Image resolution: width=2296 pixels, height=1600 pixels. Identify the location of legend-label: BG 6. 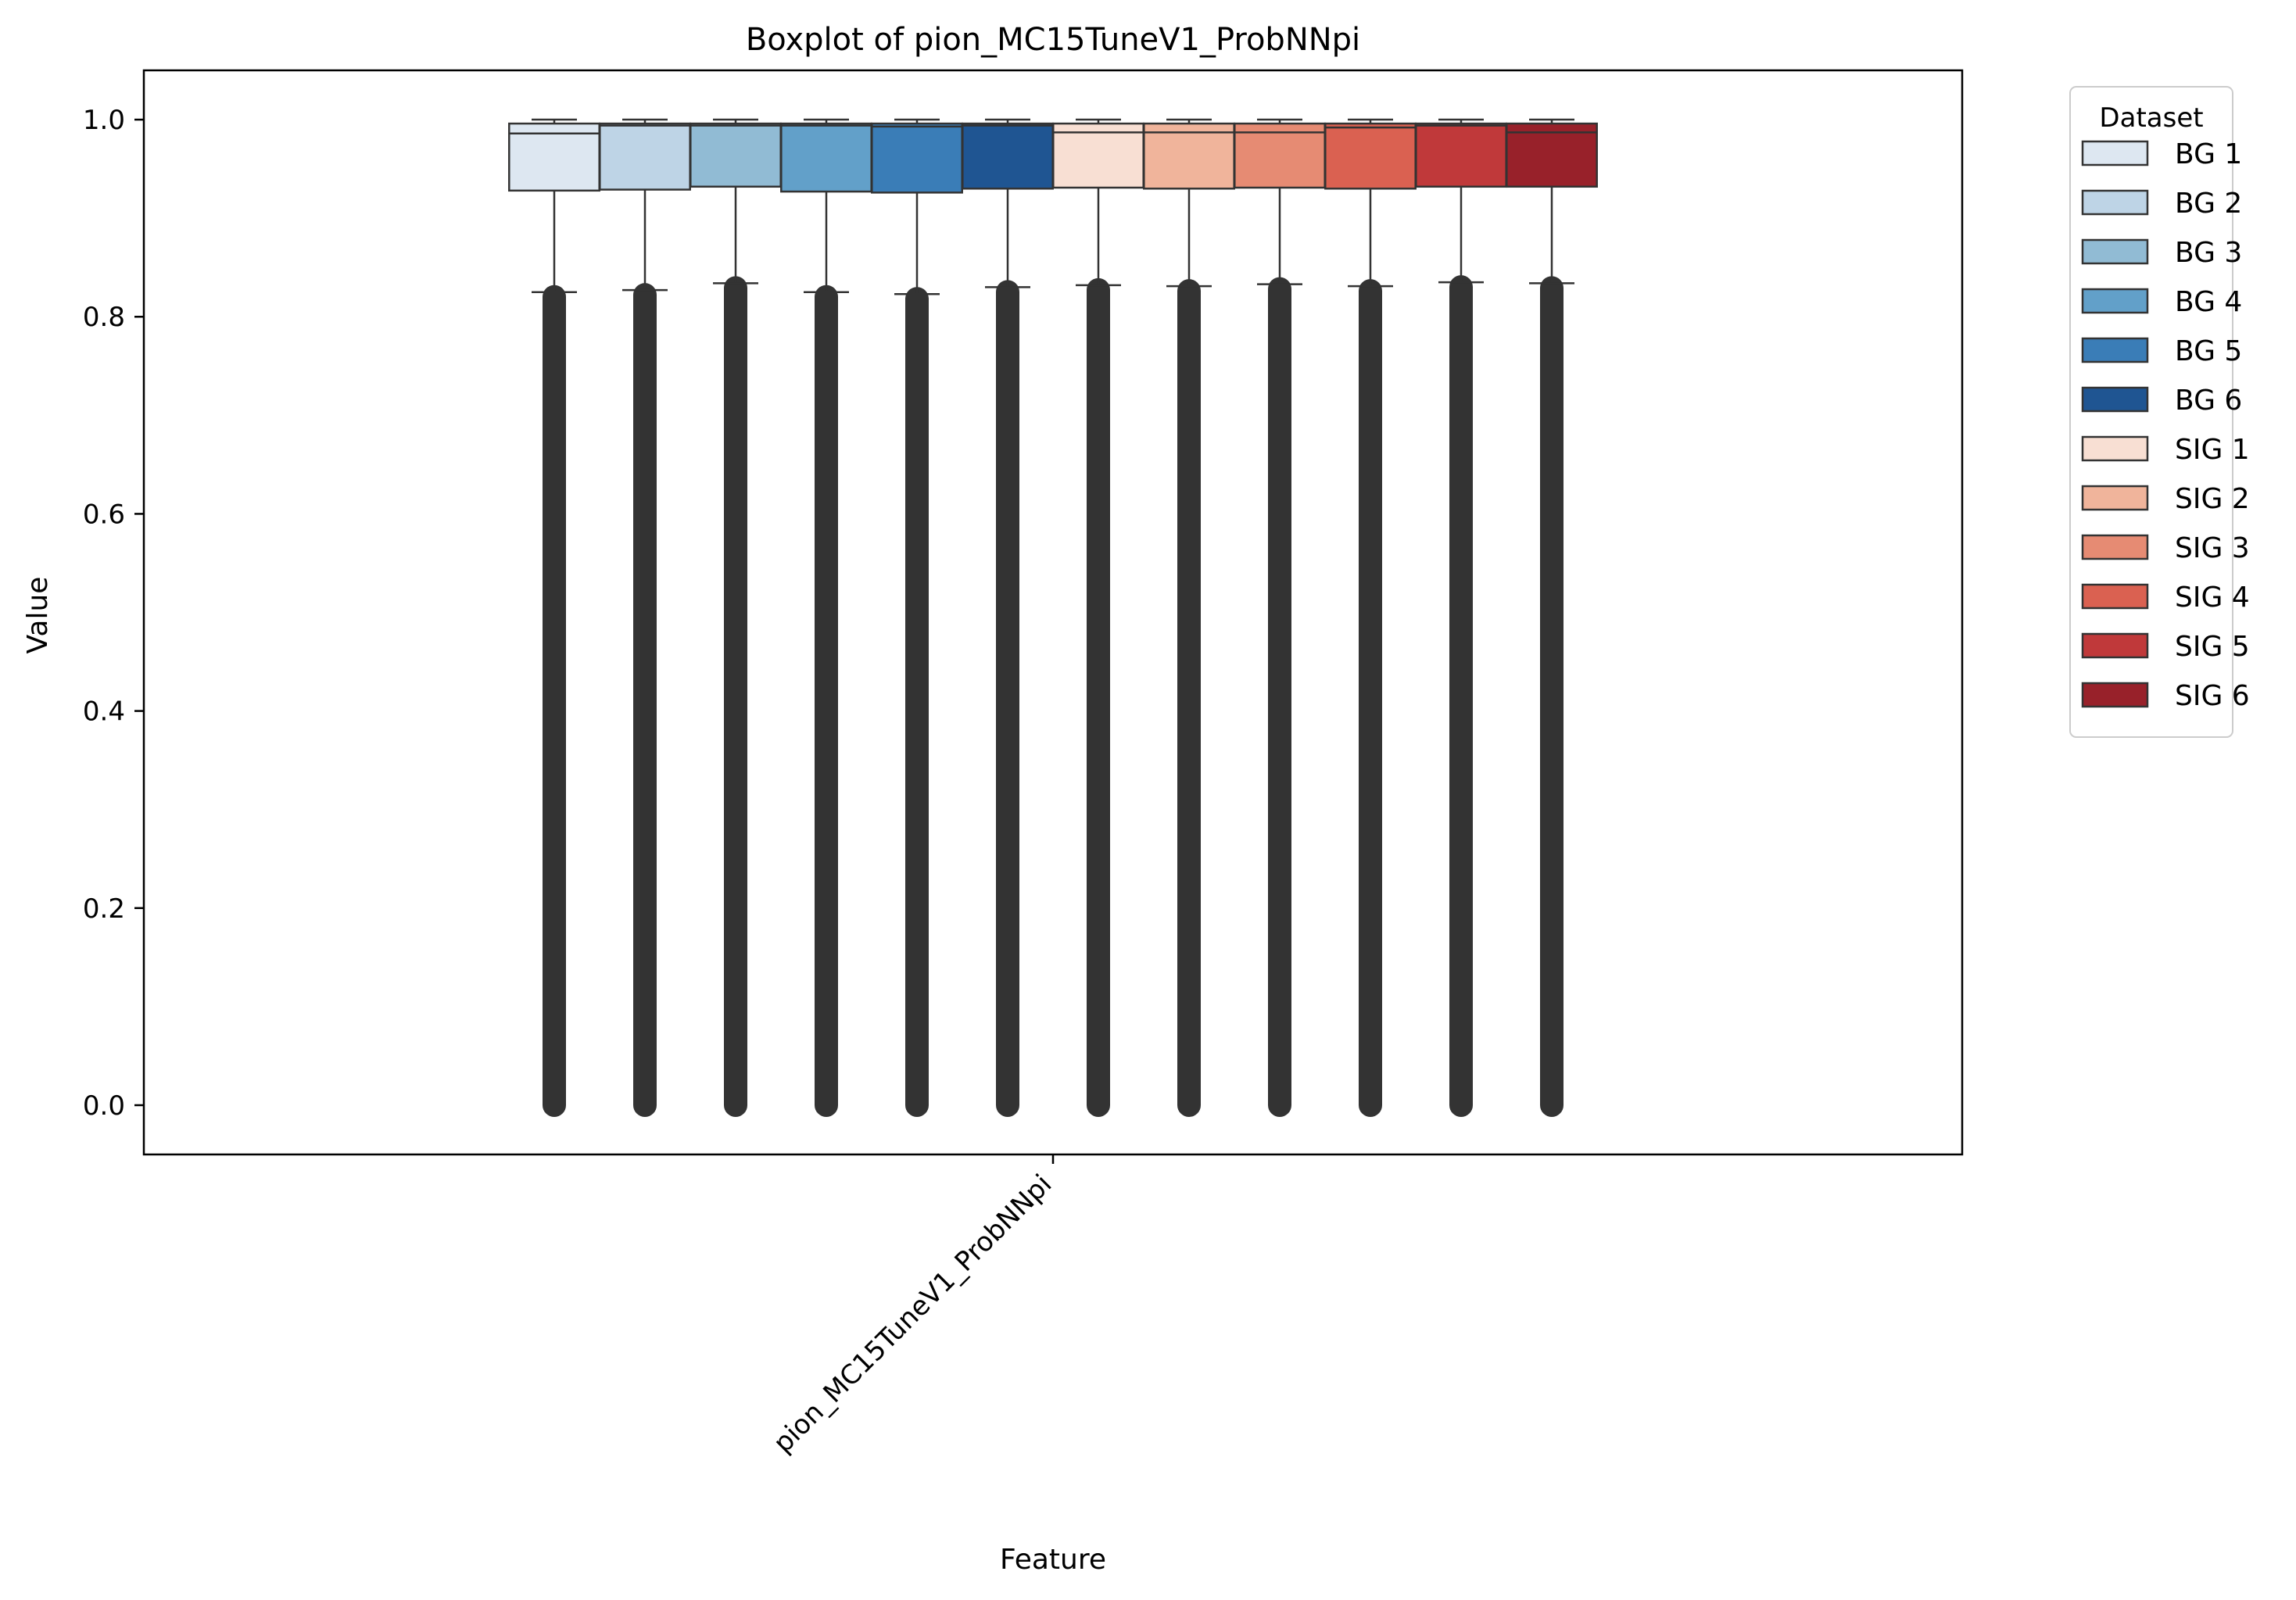
(2208, 401).